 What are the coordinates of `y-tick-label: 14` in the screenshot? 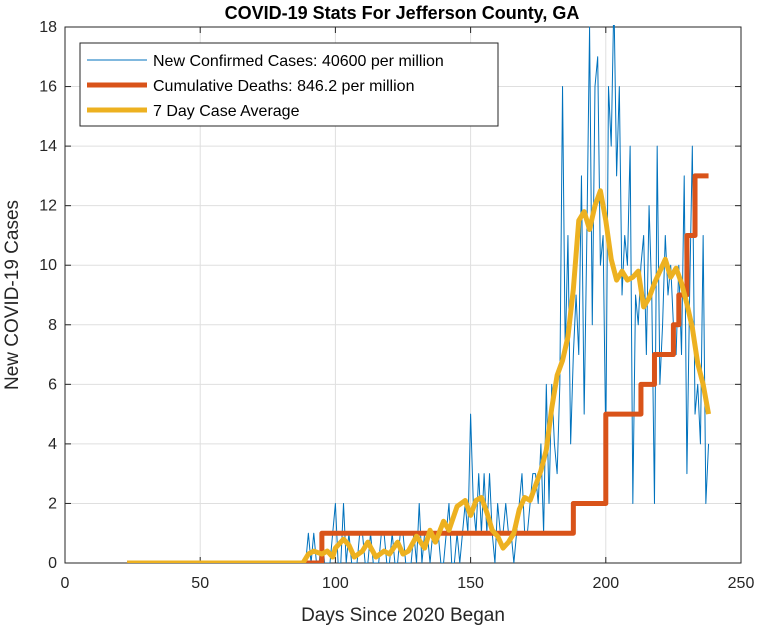 It's located at (48, 146).